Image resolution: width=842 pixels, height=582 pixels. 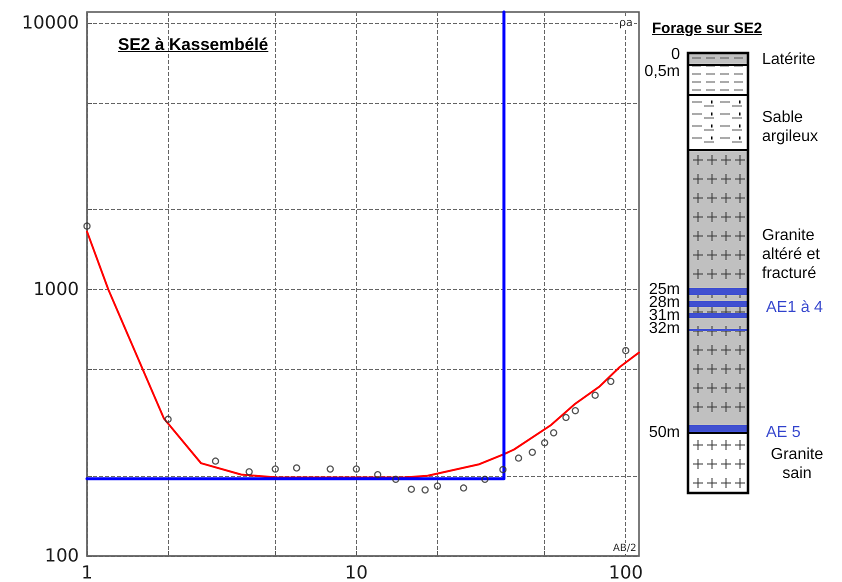 I want to click on text: 32m, so click(x=664, y=329).